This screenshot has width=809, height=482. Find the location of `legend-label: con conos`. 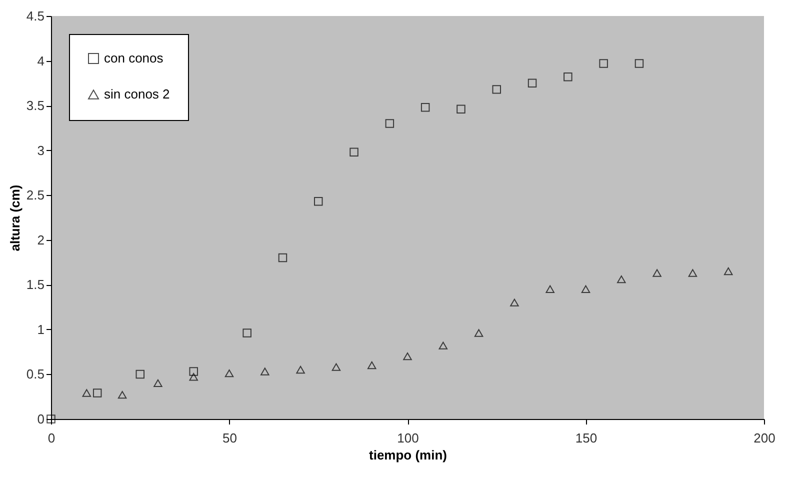

legend-label: con conos is located at coordinates (134, 58).